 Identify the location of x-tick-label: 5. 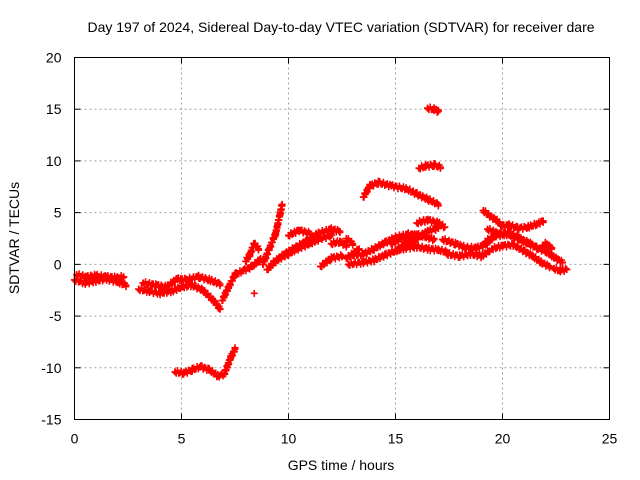
(182, 439).